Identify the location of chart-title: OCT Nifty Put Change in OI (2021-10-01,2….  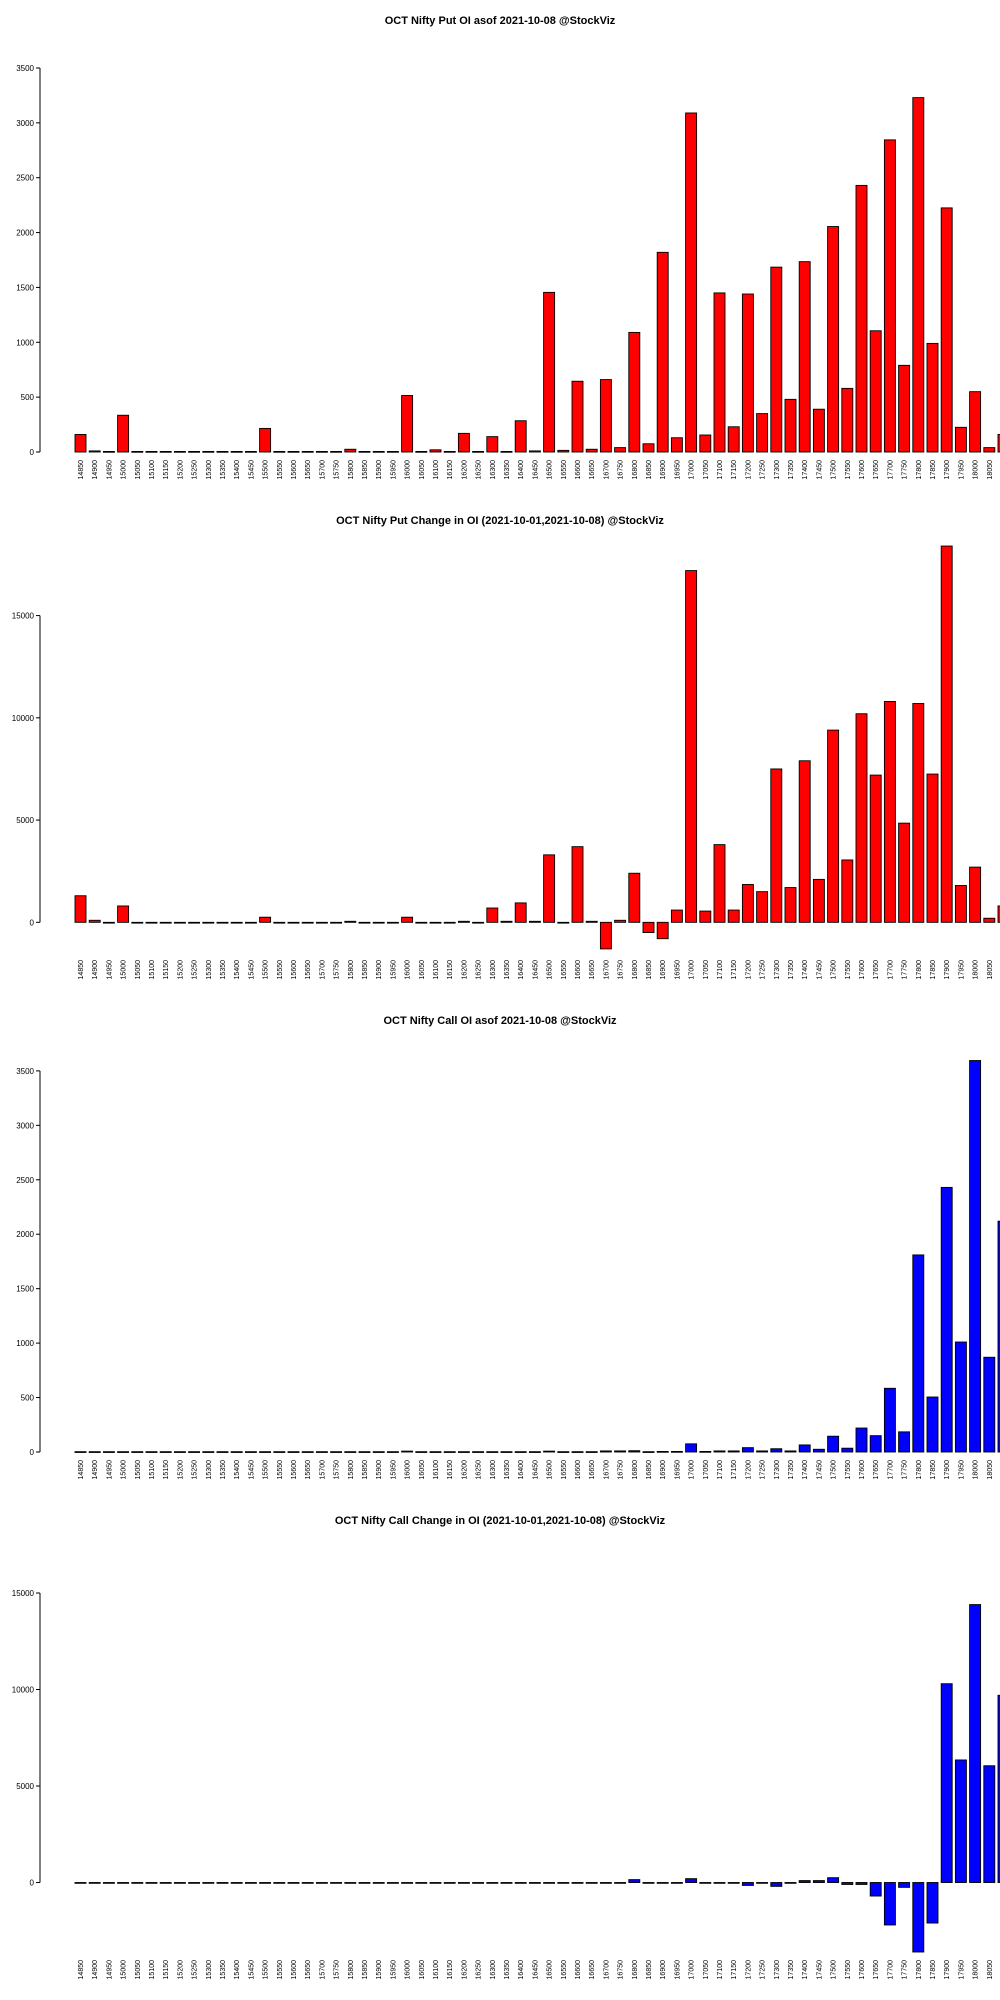
(500, 521).